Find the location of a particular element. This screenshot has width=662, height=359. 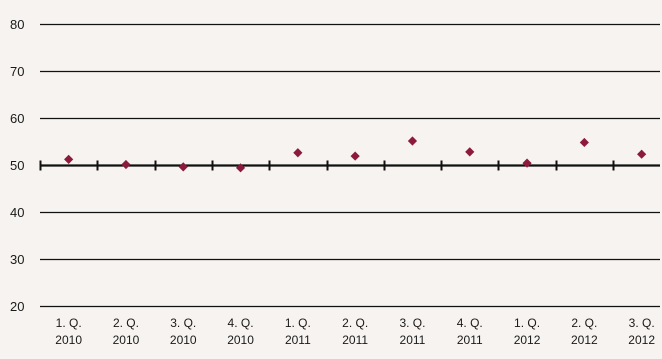

y-tick-label: 50 is located at coordinates (17, 165).